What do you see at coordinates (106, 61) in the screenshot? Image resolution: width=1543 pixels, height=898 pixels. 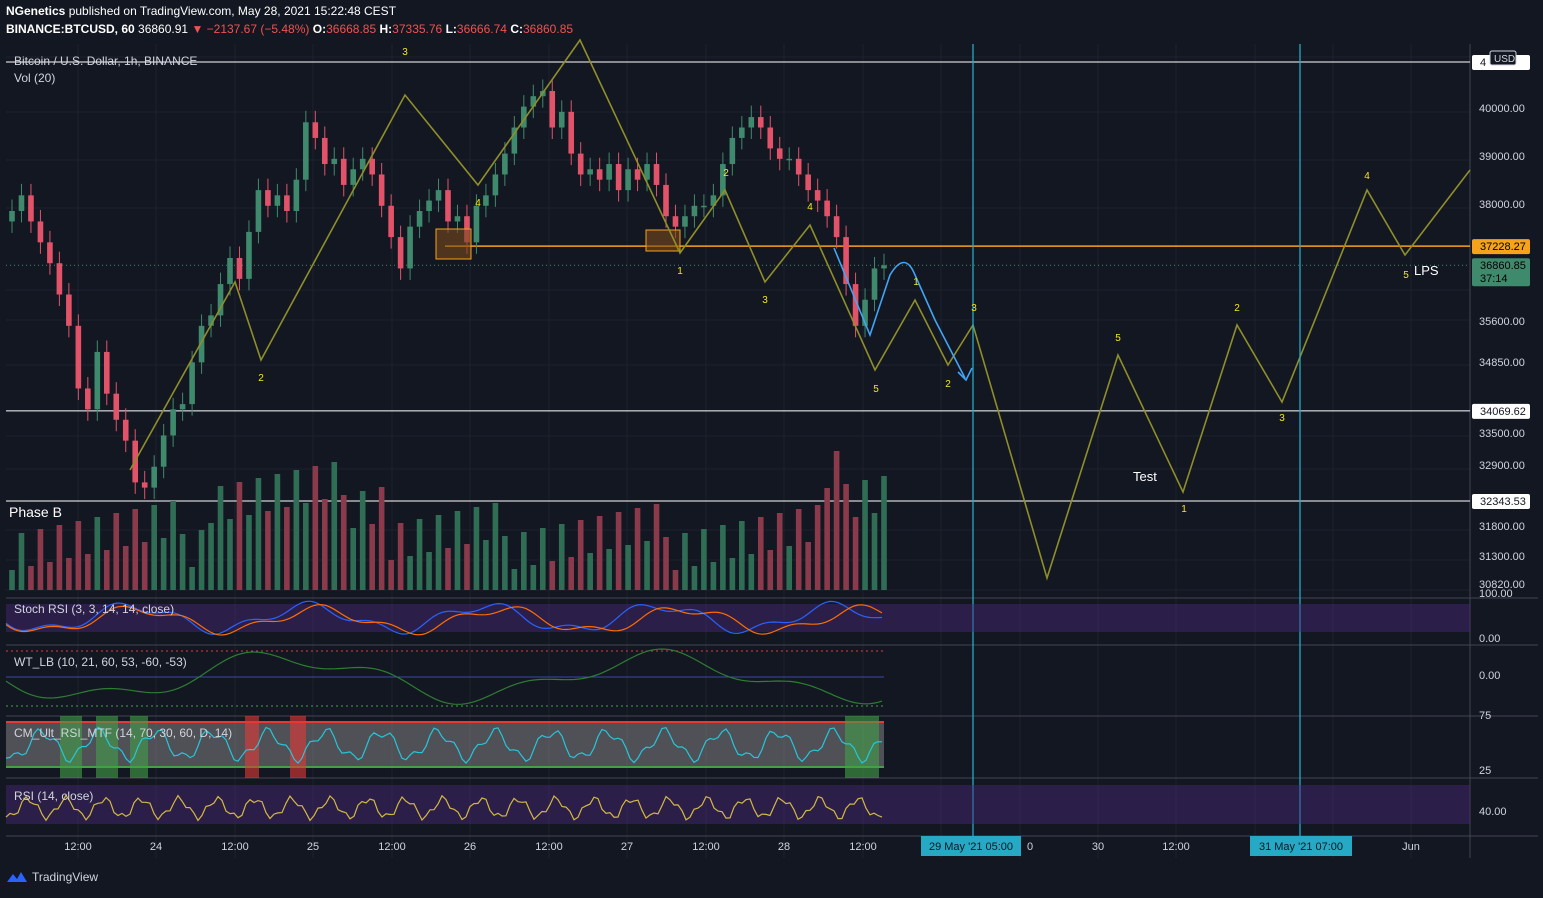 I see `main-legend: Bitcoin / U.S. Dollar, 1h, BINANCE` at bounding box center [106, 61].